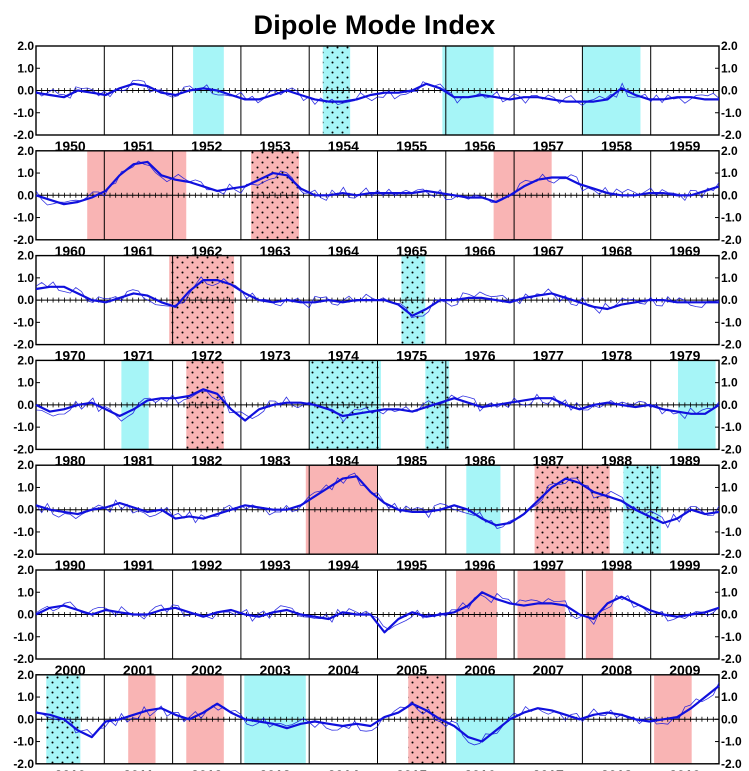 Image resolution: width=749 pixels, height=771 pixels. Describe the element at coordinates (343, 460) in the screenshot. I see `year-label: 1984` at that location.